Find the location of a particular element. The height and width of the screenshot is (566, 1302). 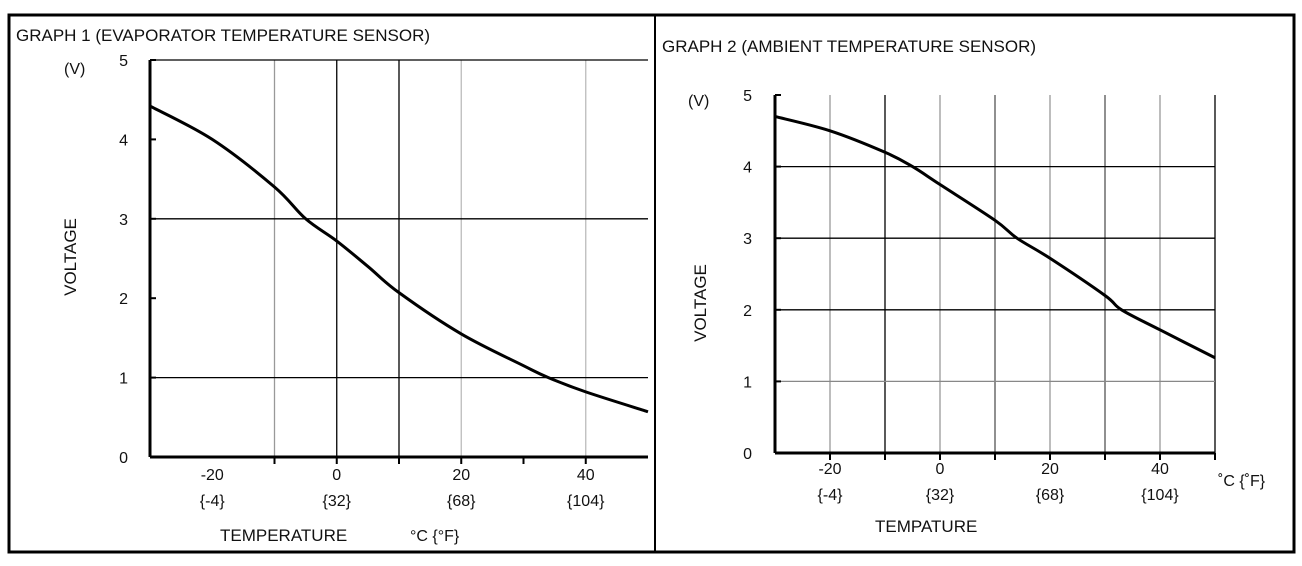

voltage-curve is located at coordinates (995, 237).